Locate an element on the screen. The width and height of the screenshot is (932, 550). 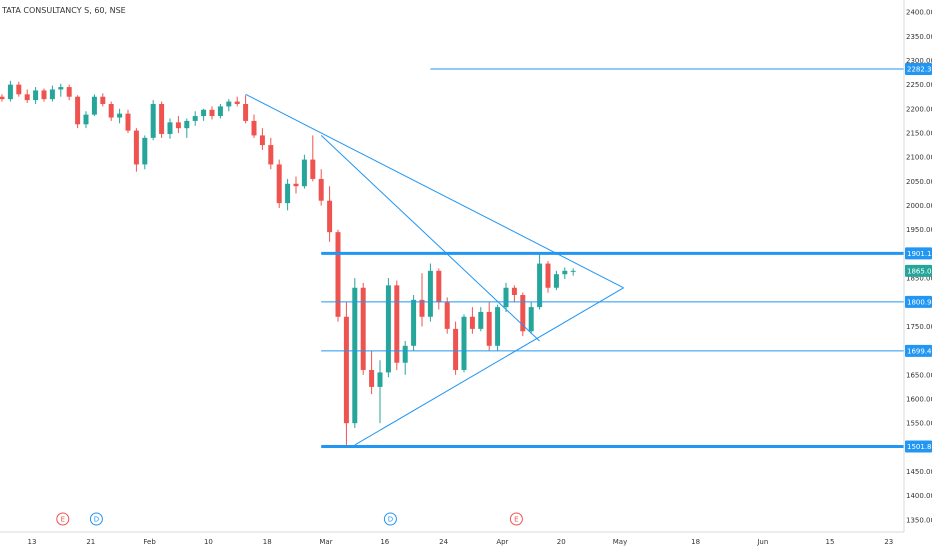
price-tick-label: 2100.00 is located at coordinates (919, 158).